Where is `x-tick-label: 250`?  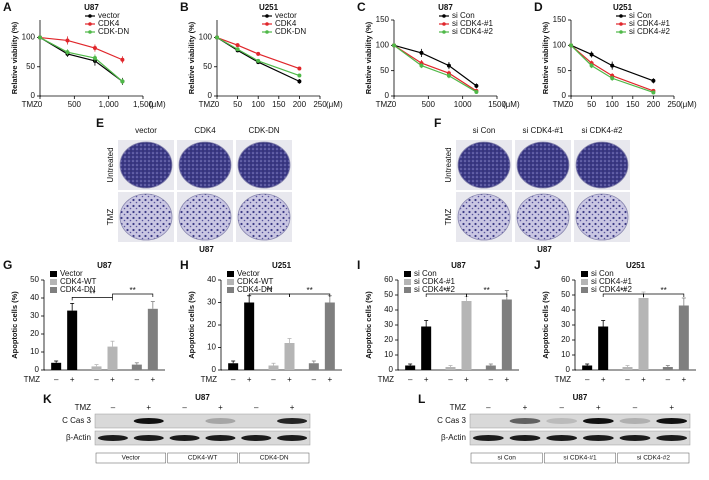
x-tick-label: 250 is located at coordinates (320, 104).